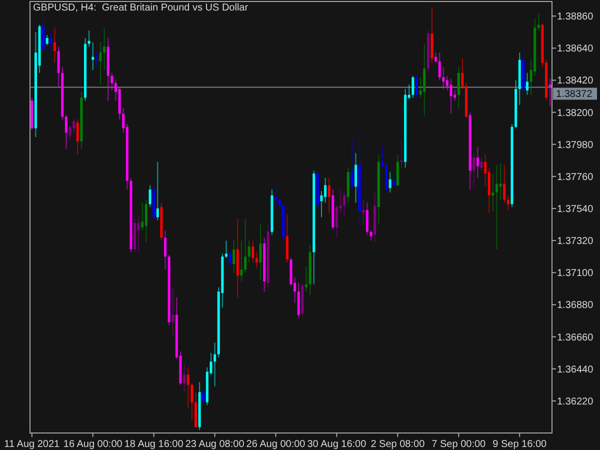 The image size is (600, 450). I want to click on y-tick-label: 1.38860, so click(575, 17).